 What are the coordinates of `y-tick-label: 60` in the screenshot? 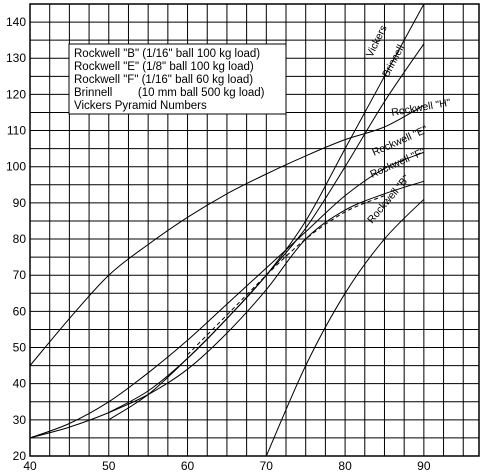 It's located at (20, 311).